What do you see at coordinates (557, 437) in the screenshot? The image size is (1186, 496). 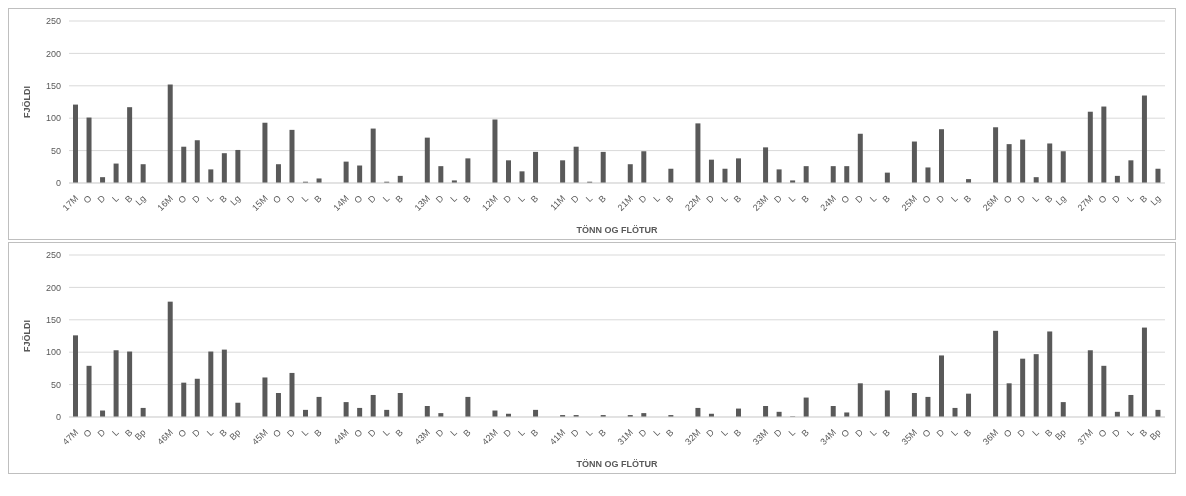 I see `x-tick-label: 41M` at bounding box center [557, 437].